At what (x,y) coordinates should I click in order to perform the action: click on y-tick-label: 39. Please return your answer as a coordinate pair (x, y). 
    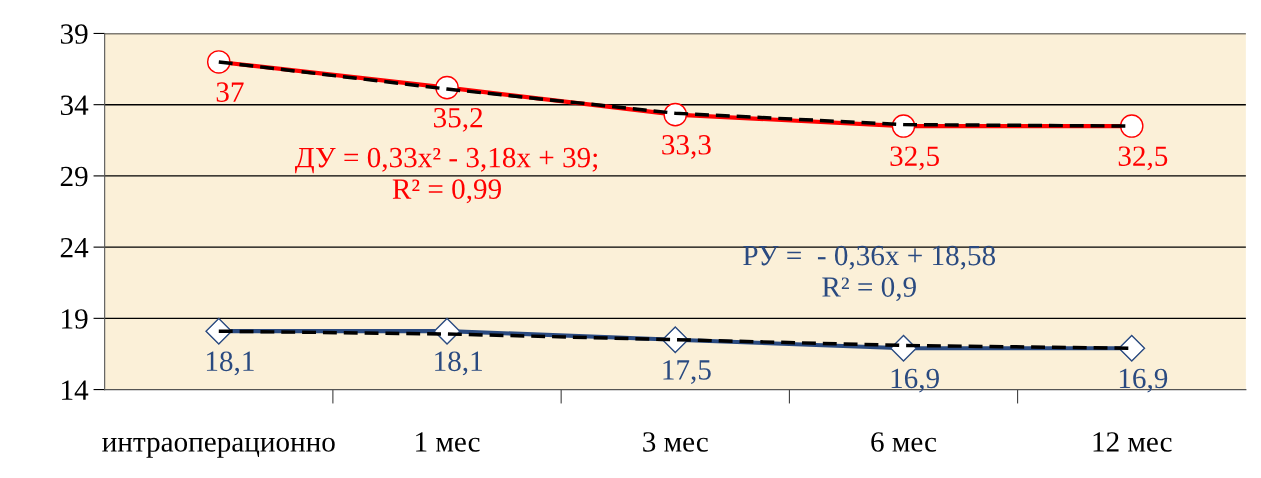
    Looking at the image, I should click on (74, 34).